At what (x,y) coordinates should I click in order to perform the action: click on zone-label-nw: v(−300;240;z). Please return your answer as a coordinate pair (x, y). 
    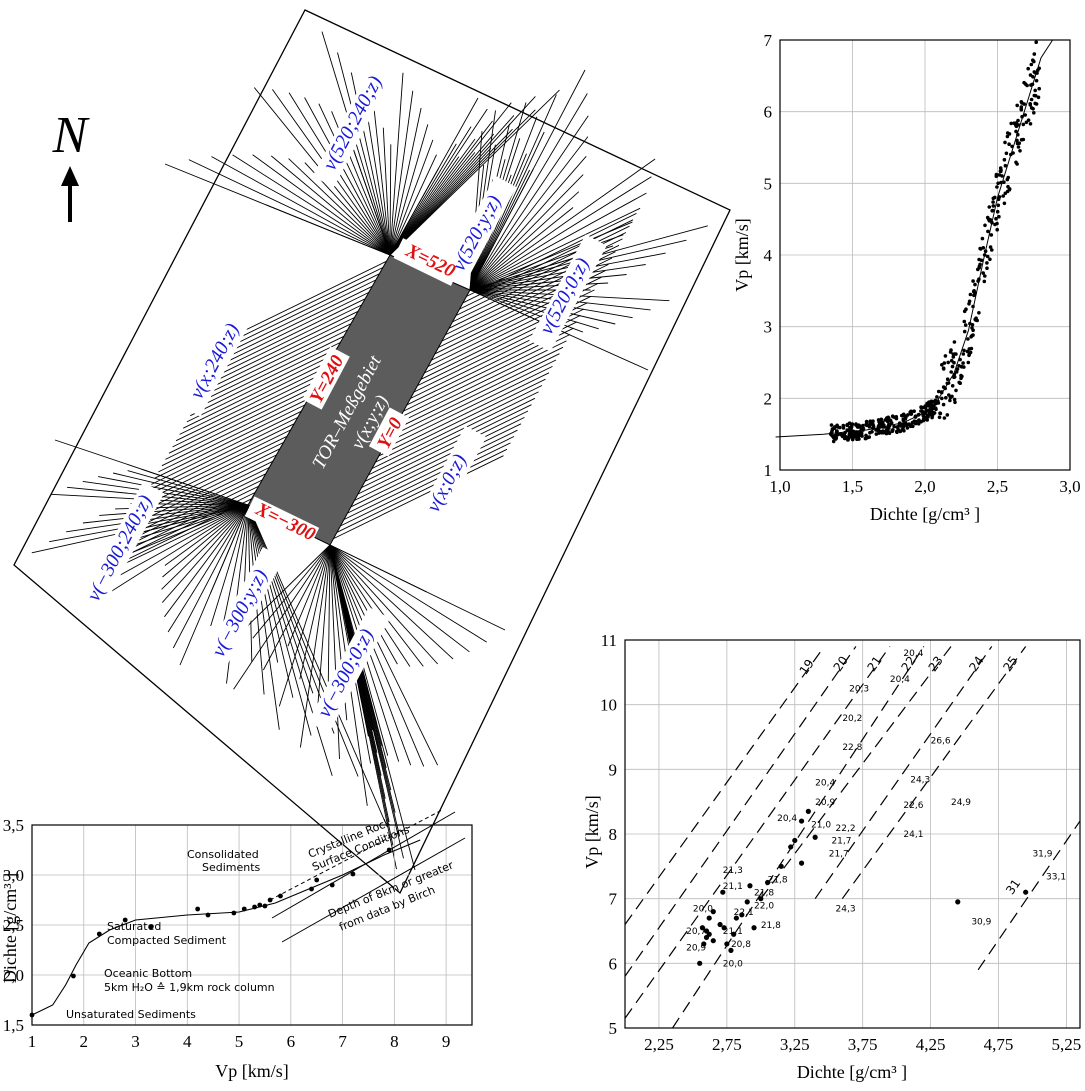
    Looking at the image, I should click on (120, 548).